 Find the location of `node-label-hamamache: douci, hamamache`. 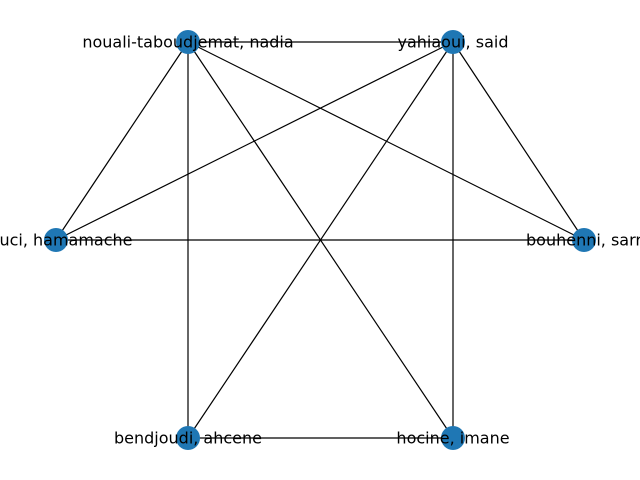

node-label-hamamache: douci, hamamache is located at coordinates (66, 240).